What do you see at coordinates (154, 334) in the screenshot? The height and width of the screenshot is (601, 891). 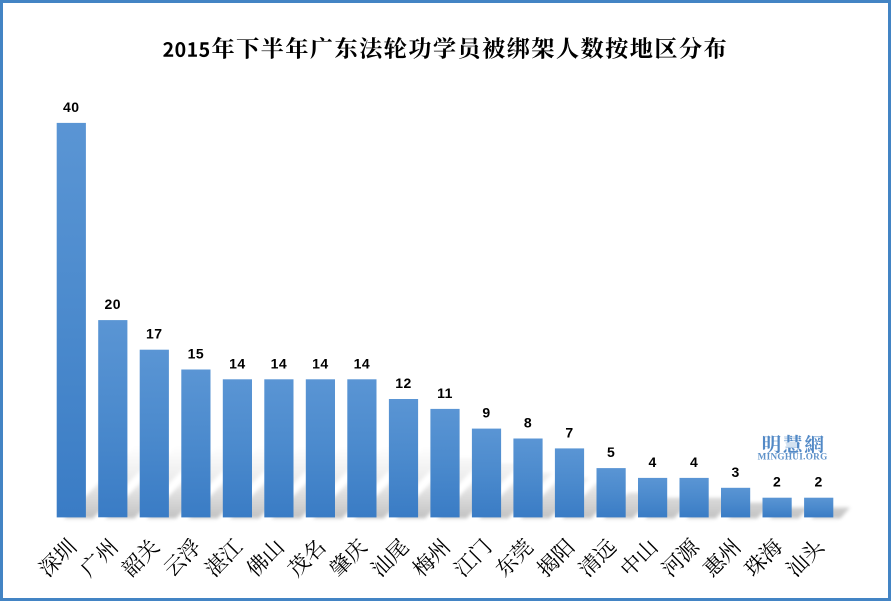 I see `svg-text: 17` at bounding box center [154, 334].